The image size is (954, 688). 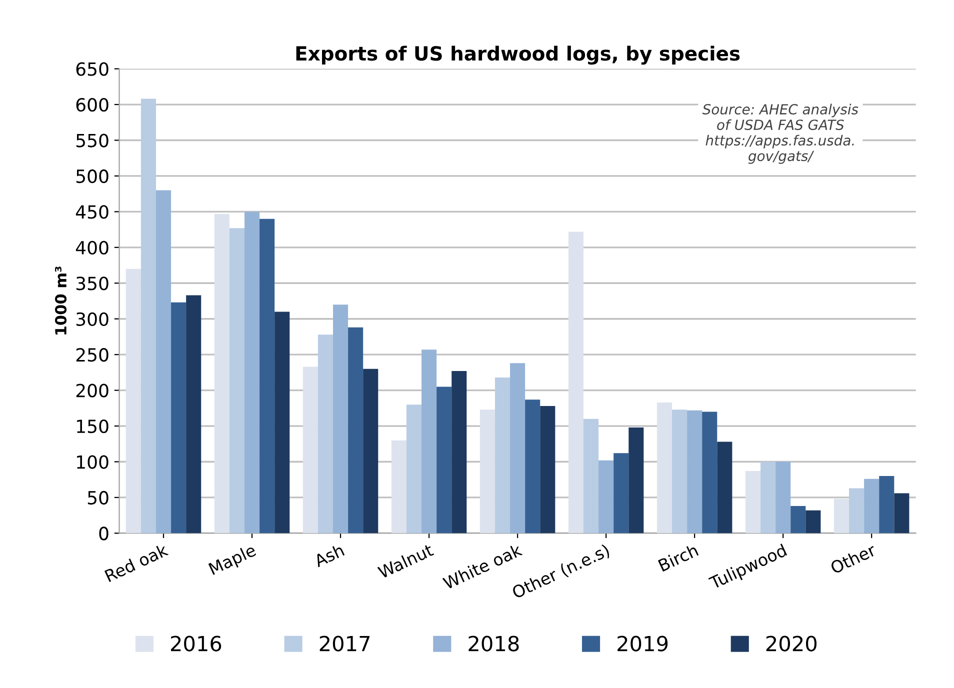 I want to click on chart-title: Exports of US hardwood logs, by species, so click(x=518, y=55).